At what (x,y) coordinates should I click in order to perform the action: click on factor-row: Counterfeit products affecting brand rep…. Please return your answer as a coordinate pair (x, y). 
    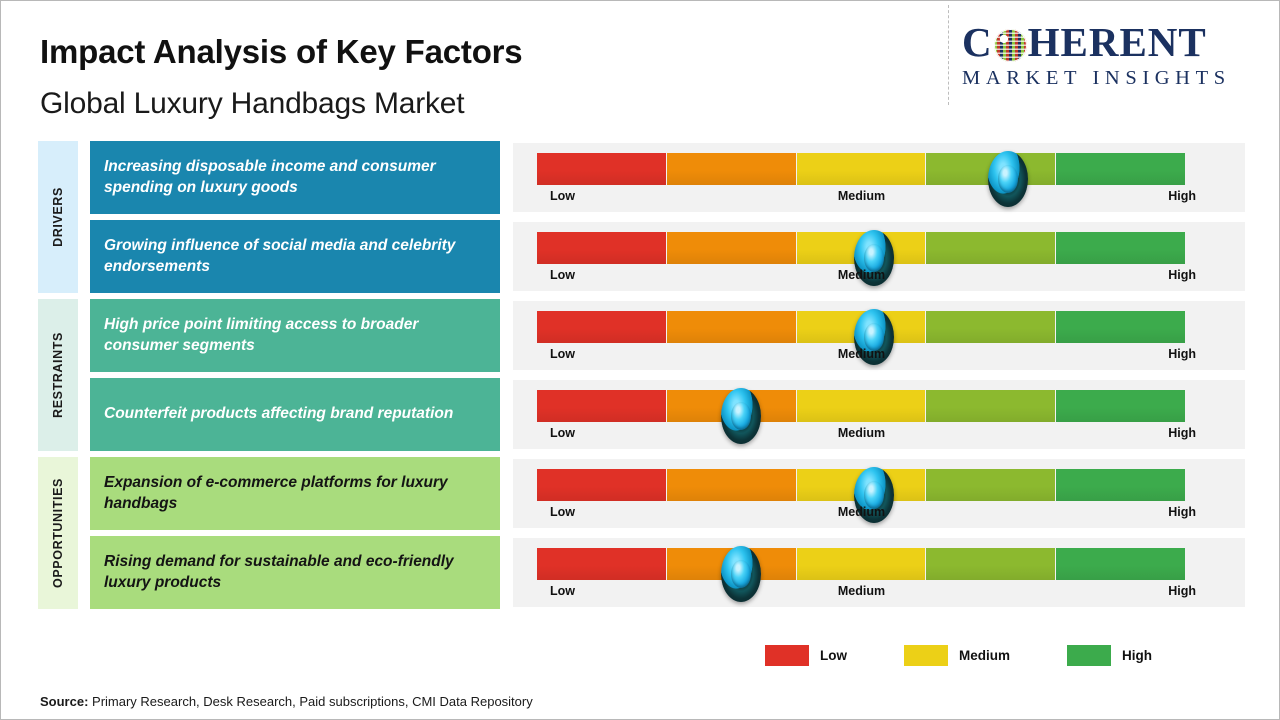
    Looking at the image, I should click on (640, 414).